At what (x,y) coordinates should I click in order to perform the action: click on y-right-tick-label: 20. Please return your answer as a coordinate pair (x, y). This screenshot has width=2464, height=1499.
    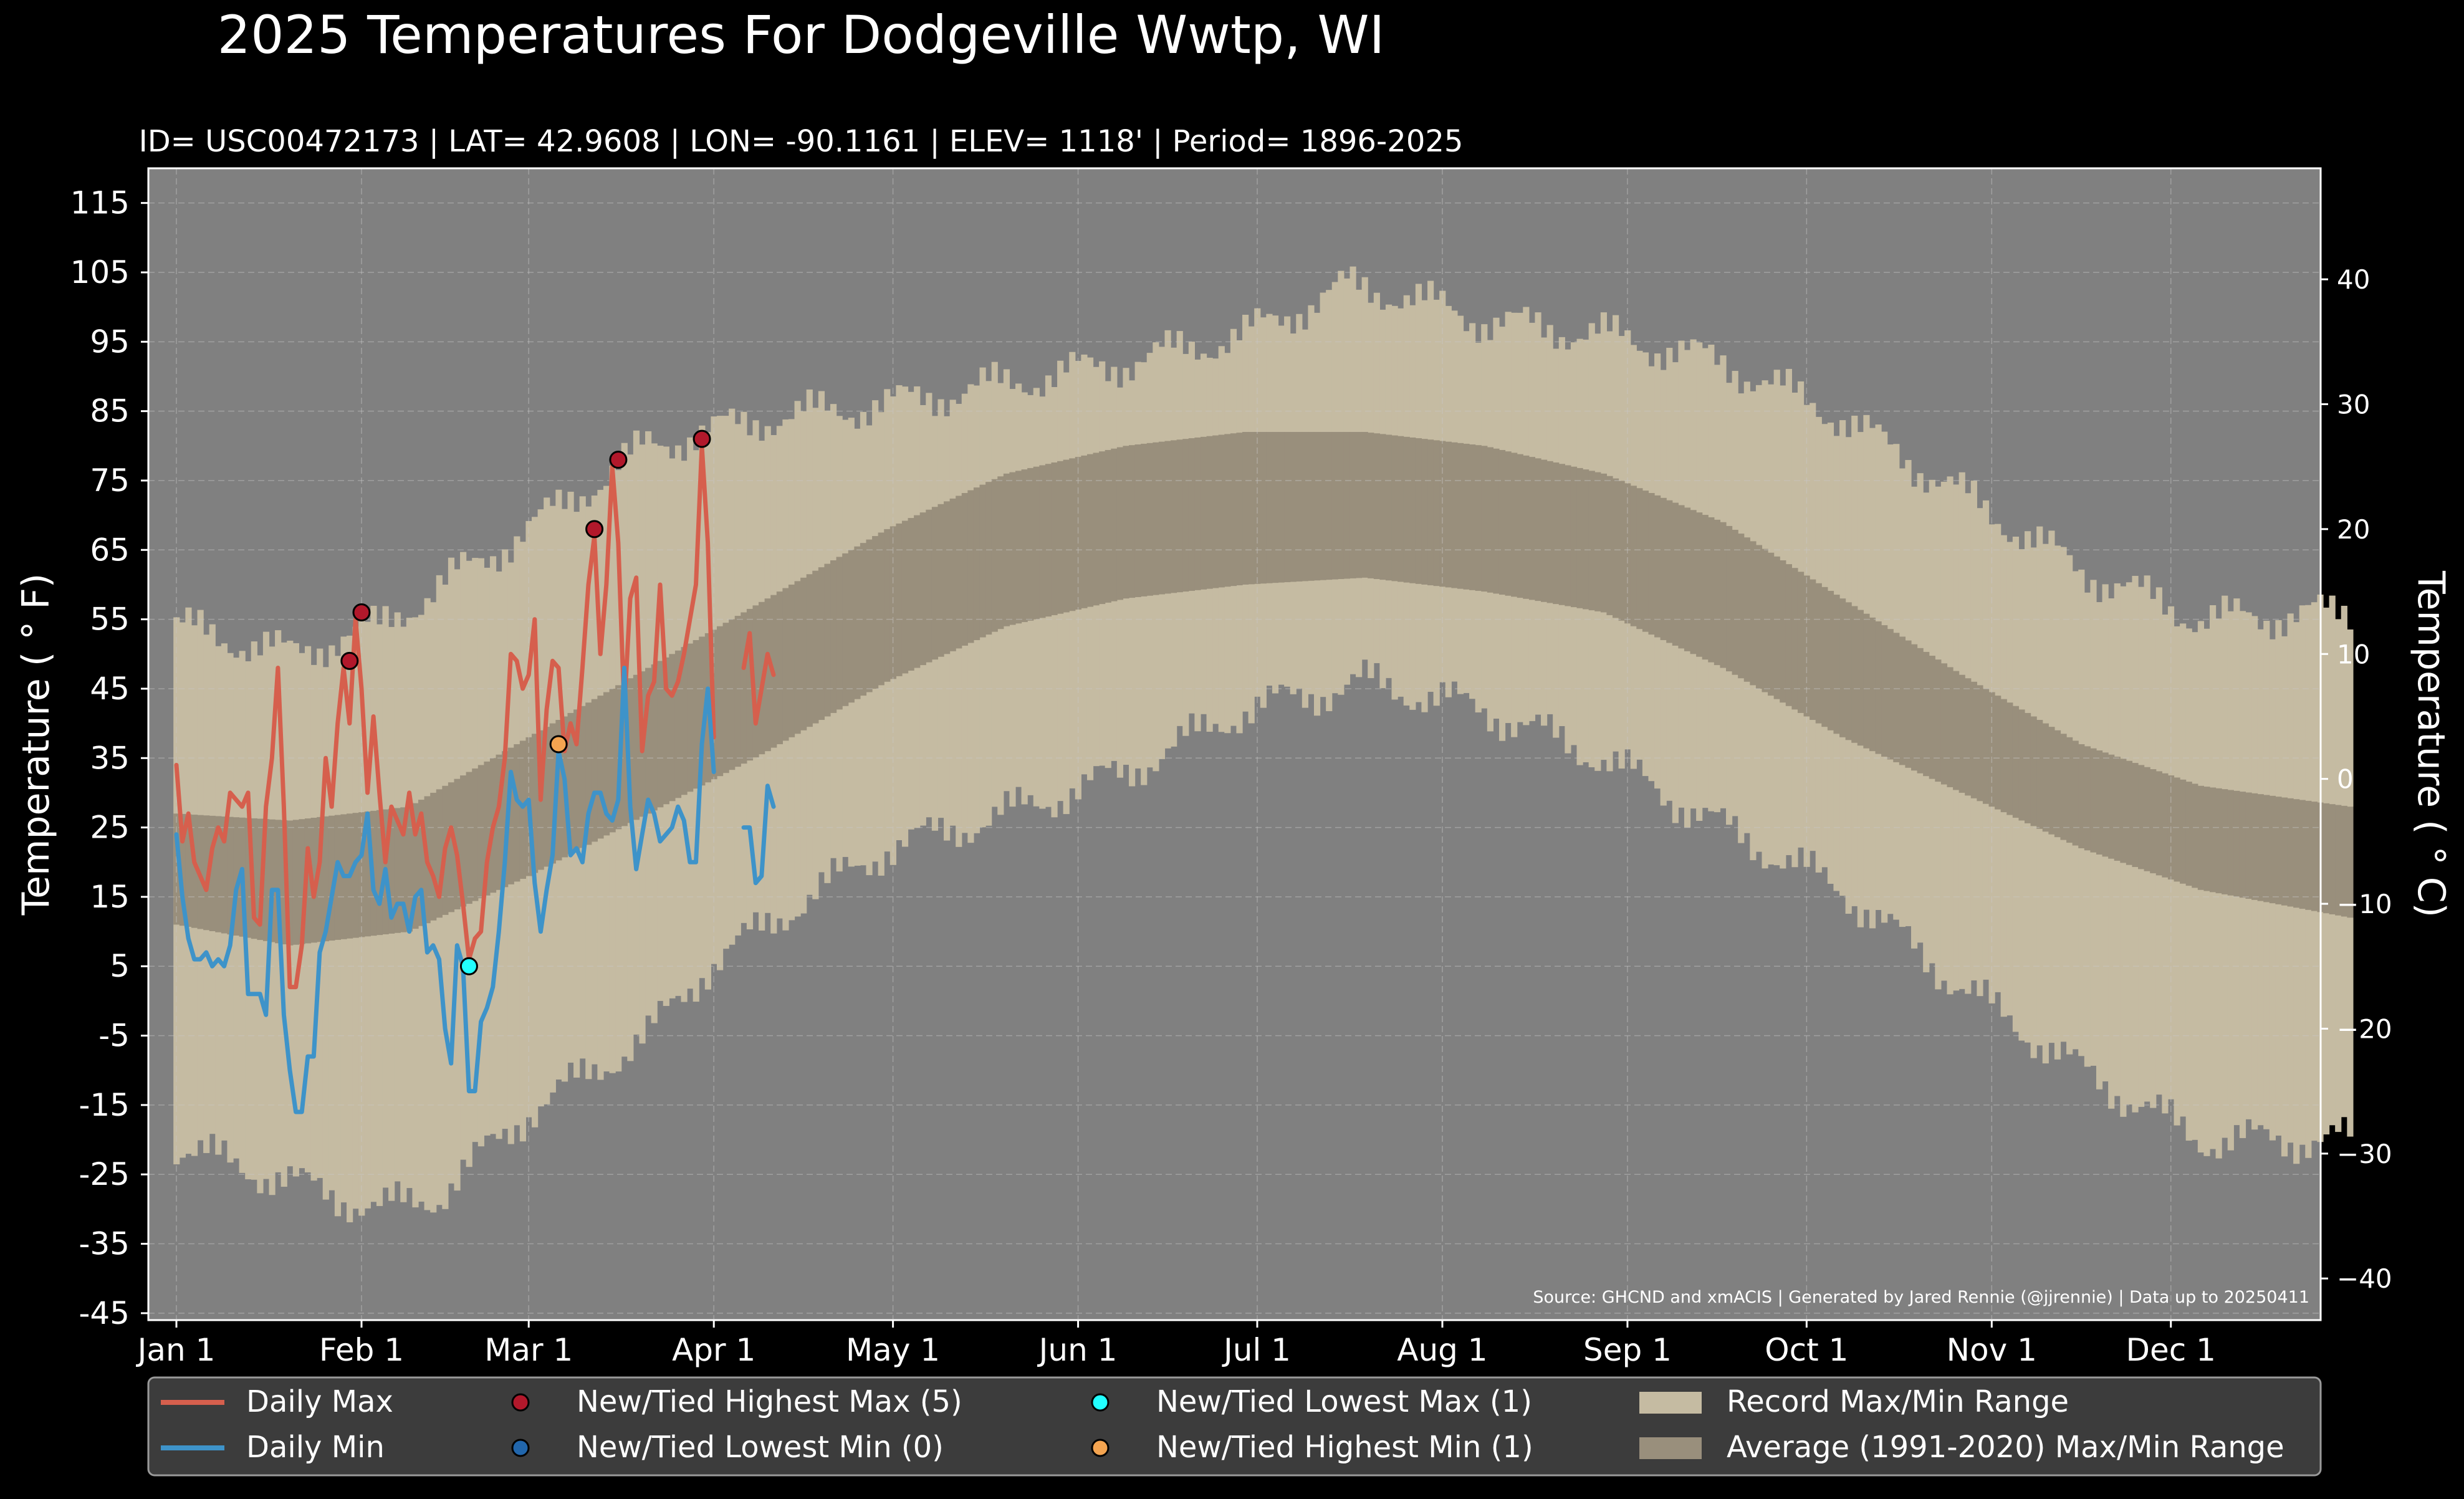
    Looking at the image, I should click on (2353, 529).